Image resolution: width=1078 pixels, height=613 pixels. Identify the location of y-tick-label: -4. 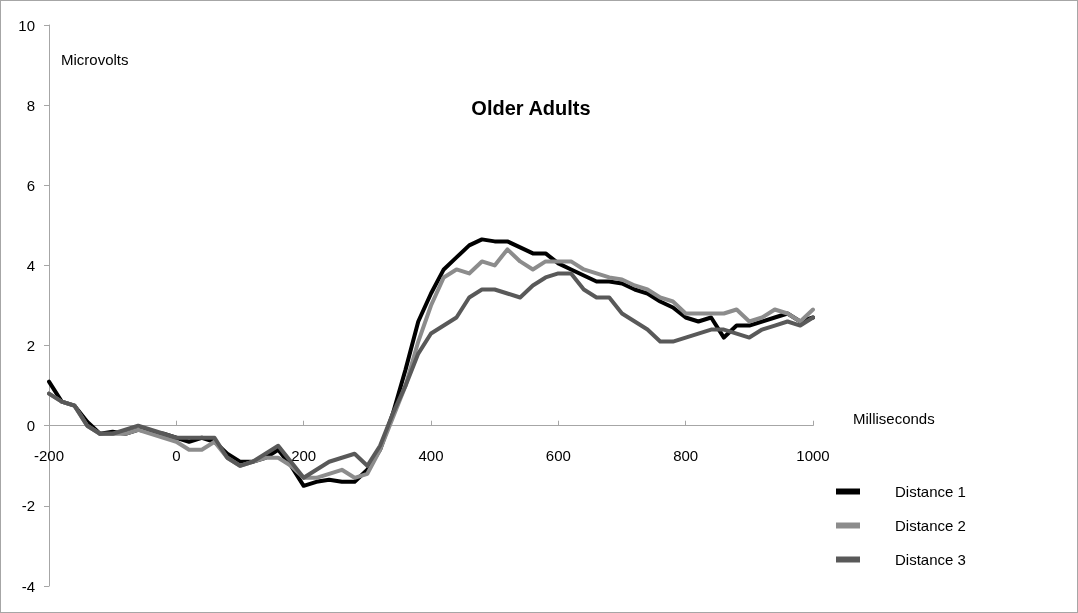
(28, 586).